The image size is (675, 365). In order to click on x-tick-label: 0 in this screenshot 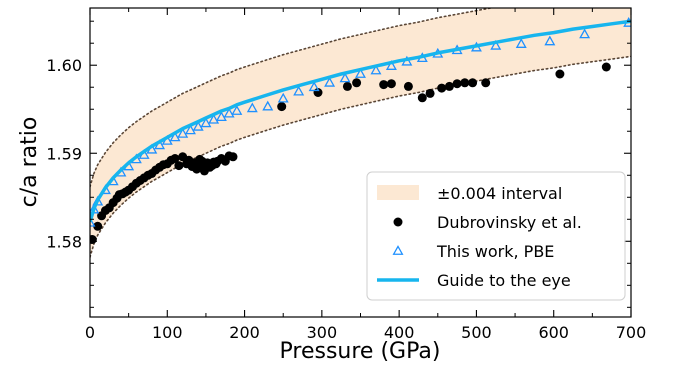, I will do `click(90, 332)`.